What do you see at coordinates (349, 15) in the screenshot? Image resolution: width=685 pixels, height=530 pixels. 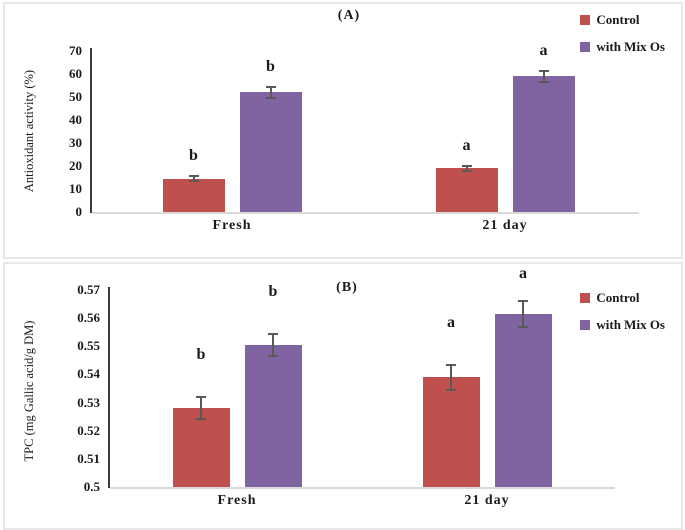 I see `panel-a-title: (A)` at bounding box center [349, 15].